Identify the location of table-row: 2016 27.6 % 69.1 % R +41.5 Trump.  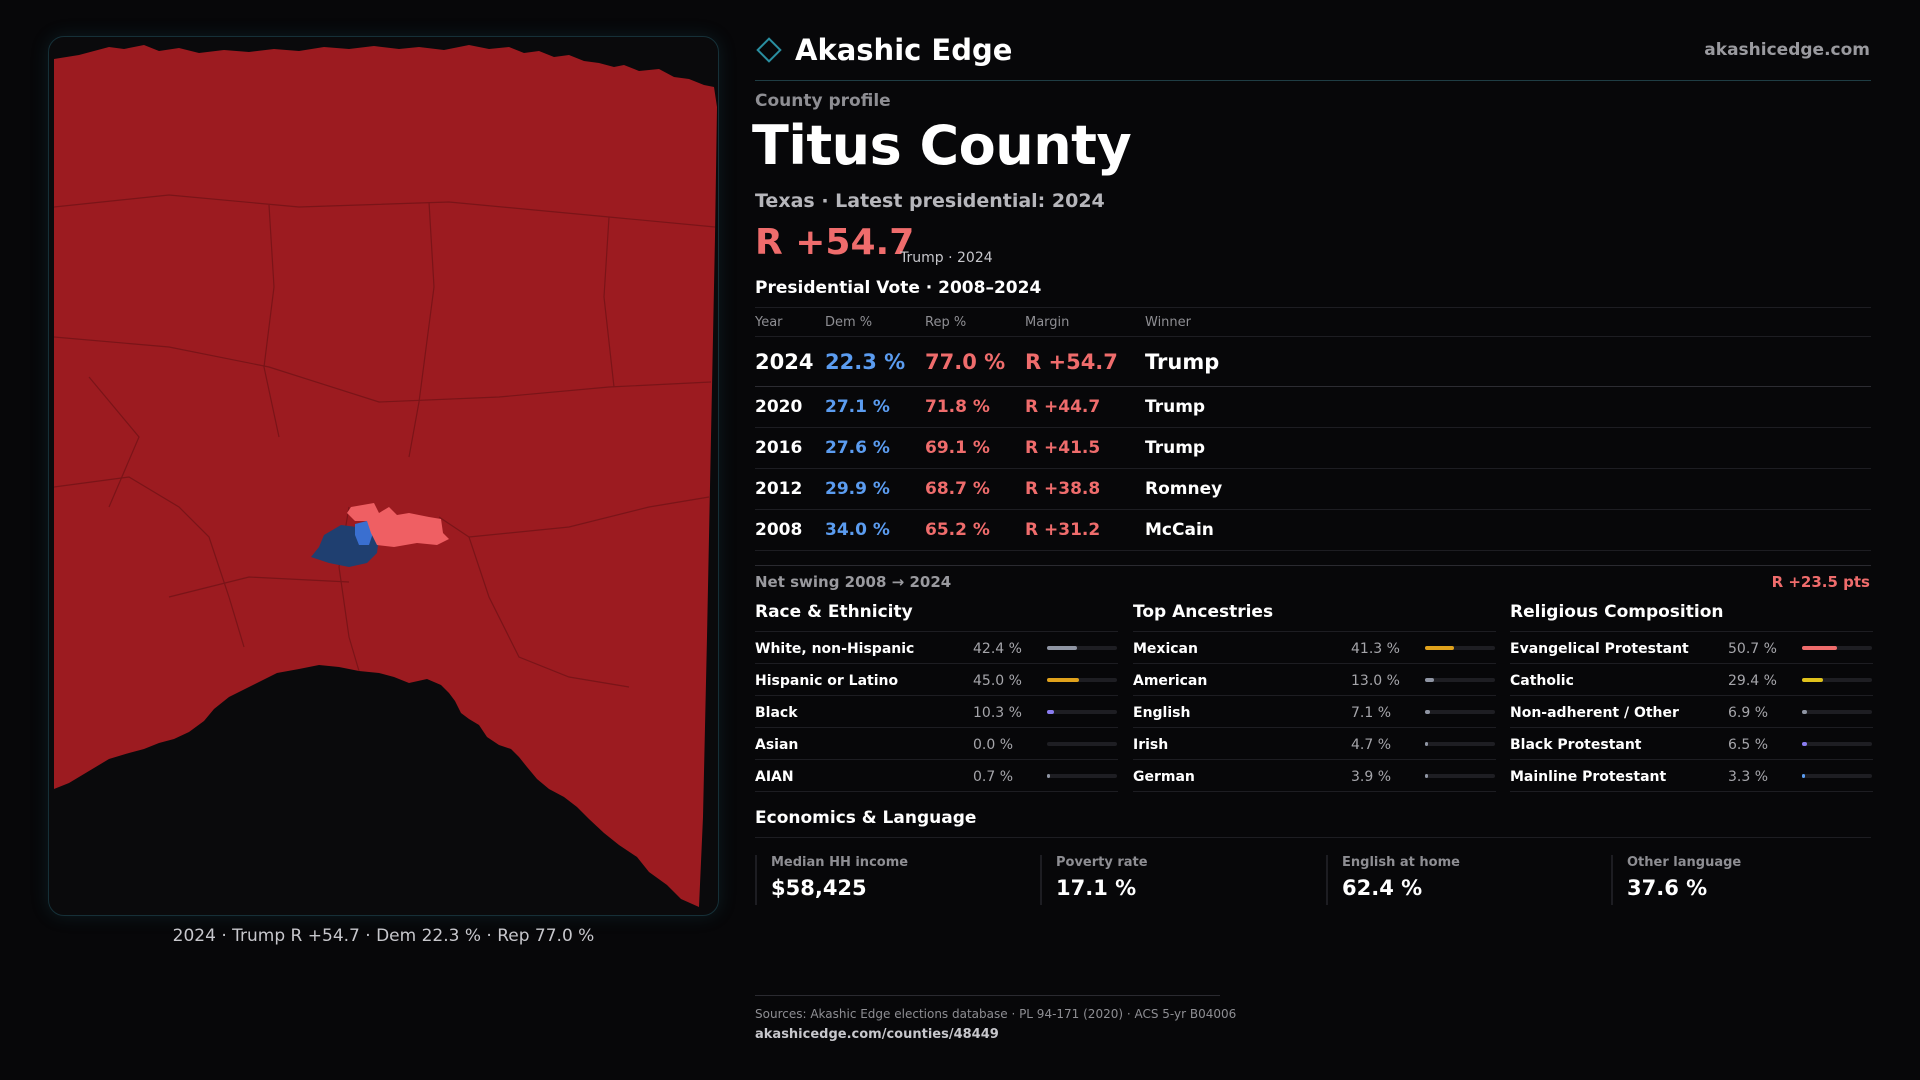
(1313, 448).